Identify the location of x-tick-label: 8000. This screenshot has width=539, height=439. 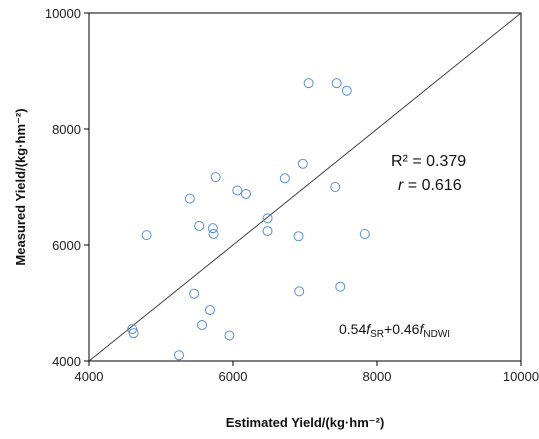
(377, 376).